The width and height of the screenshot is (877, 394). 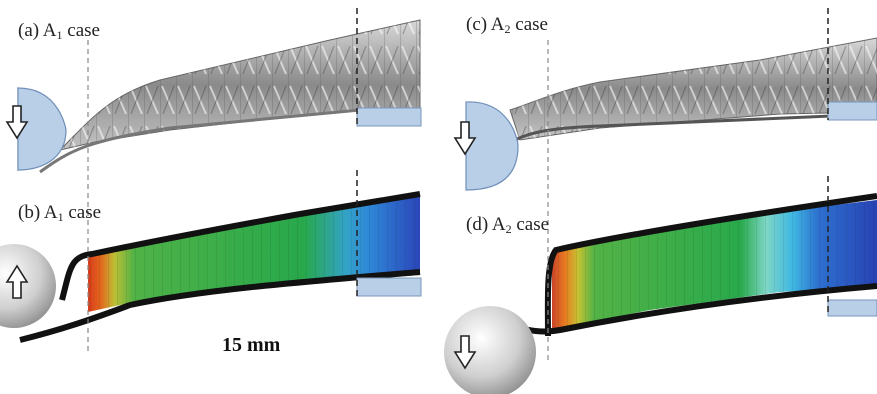 I want to click on panel-a-tag: (a), so click(x=29, y=30).